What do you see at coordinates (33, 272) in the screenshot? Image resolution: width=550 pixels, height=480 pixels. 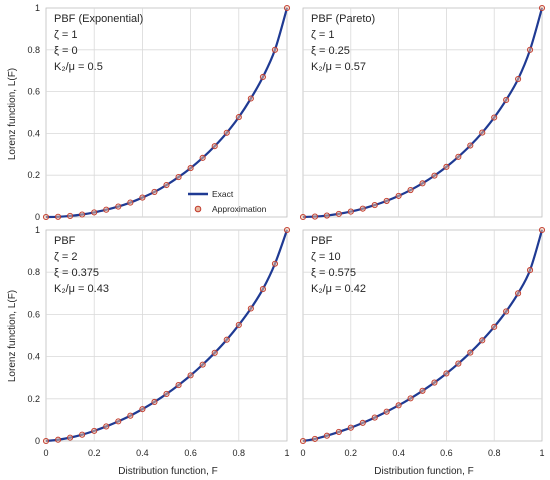 I see `y-tick-label: 0.8` at bounding box center [33, 272].